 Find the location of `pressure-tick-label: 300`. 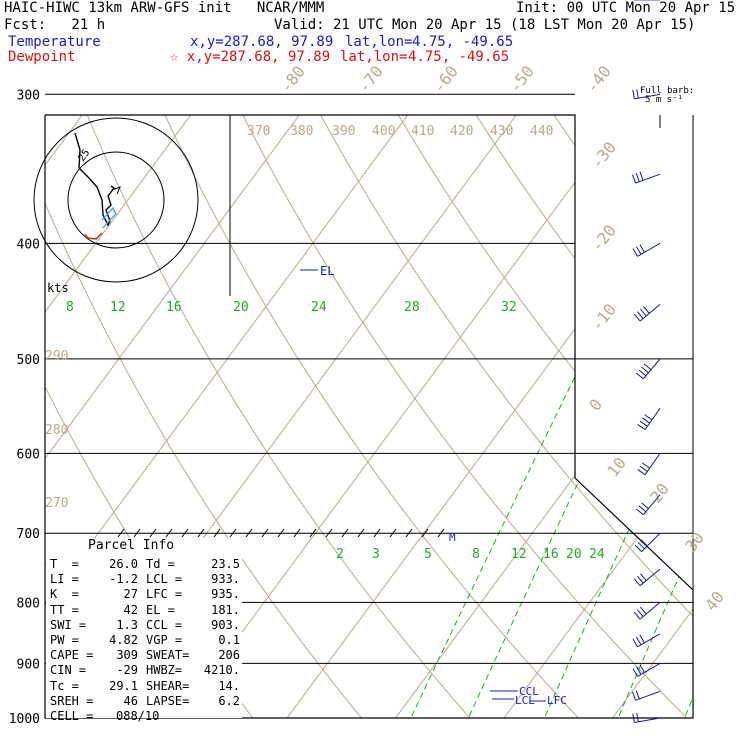

pressure-tick-label: 300 is located at coordinates (28, 95).